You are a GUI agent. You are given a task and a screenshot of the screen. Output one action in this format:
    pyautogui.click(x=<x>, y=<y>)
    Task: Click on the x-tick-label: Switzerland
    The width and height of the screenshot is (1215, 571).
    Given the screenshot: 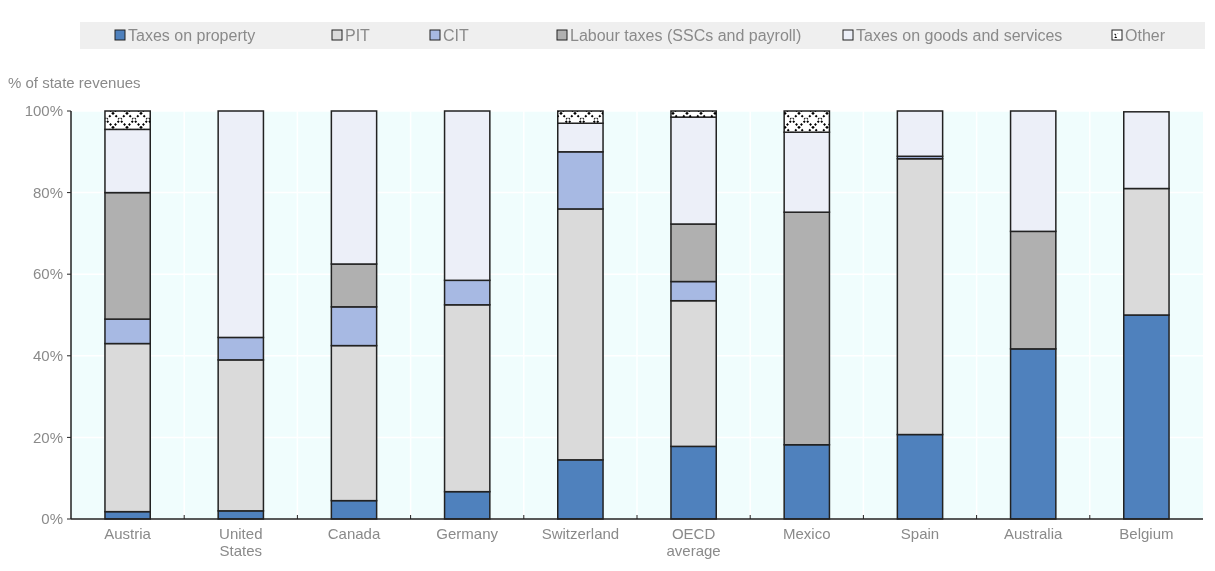 What is the action you would take?
    pyautogui.click(x=580, y=533)
    